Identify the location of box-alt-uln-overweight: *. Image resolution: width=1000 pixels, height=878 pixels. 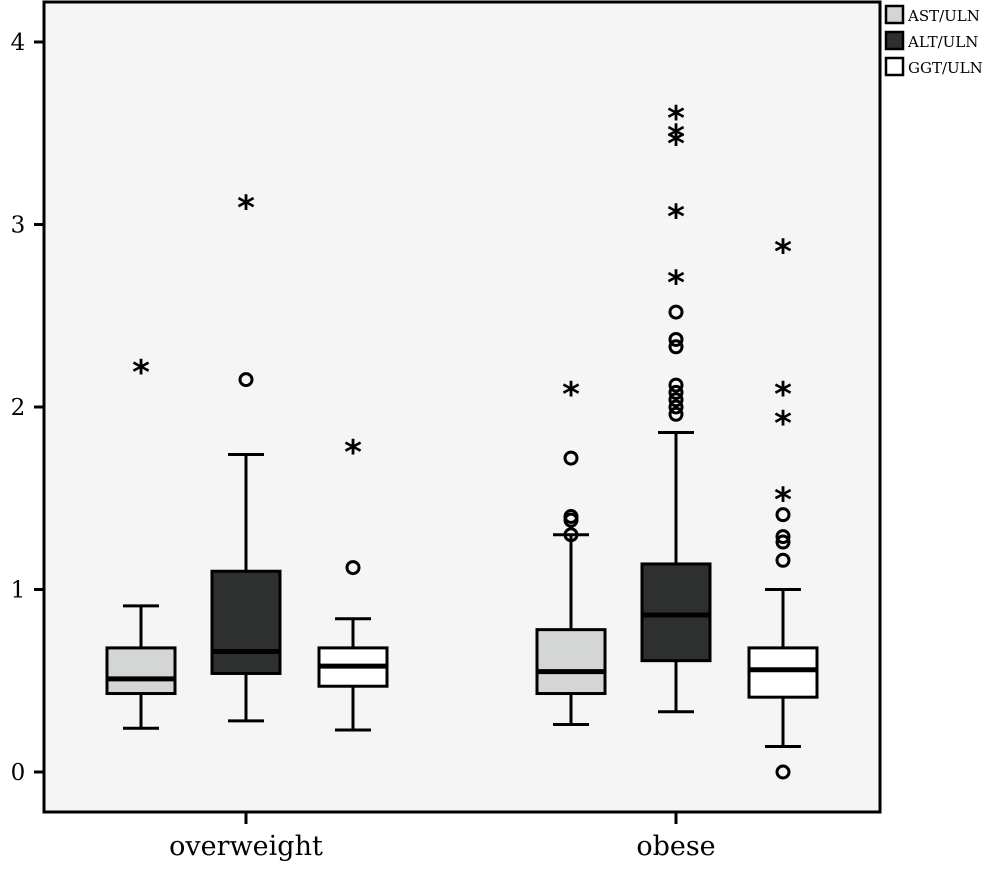
(246, 456).